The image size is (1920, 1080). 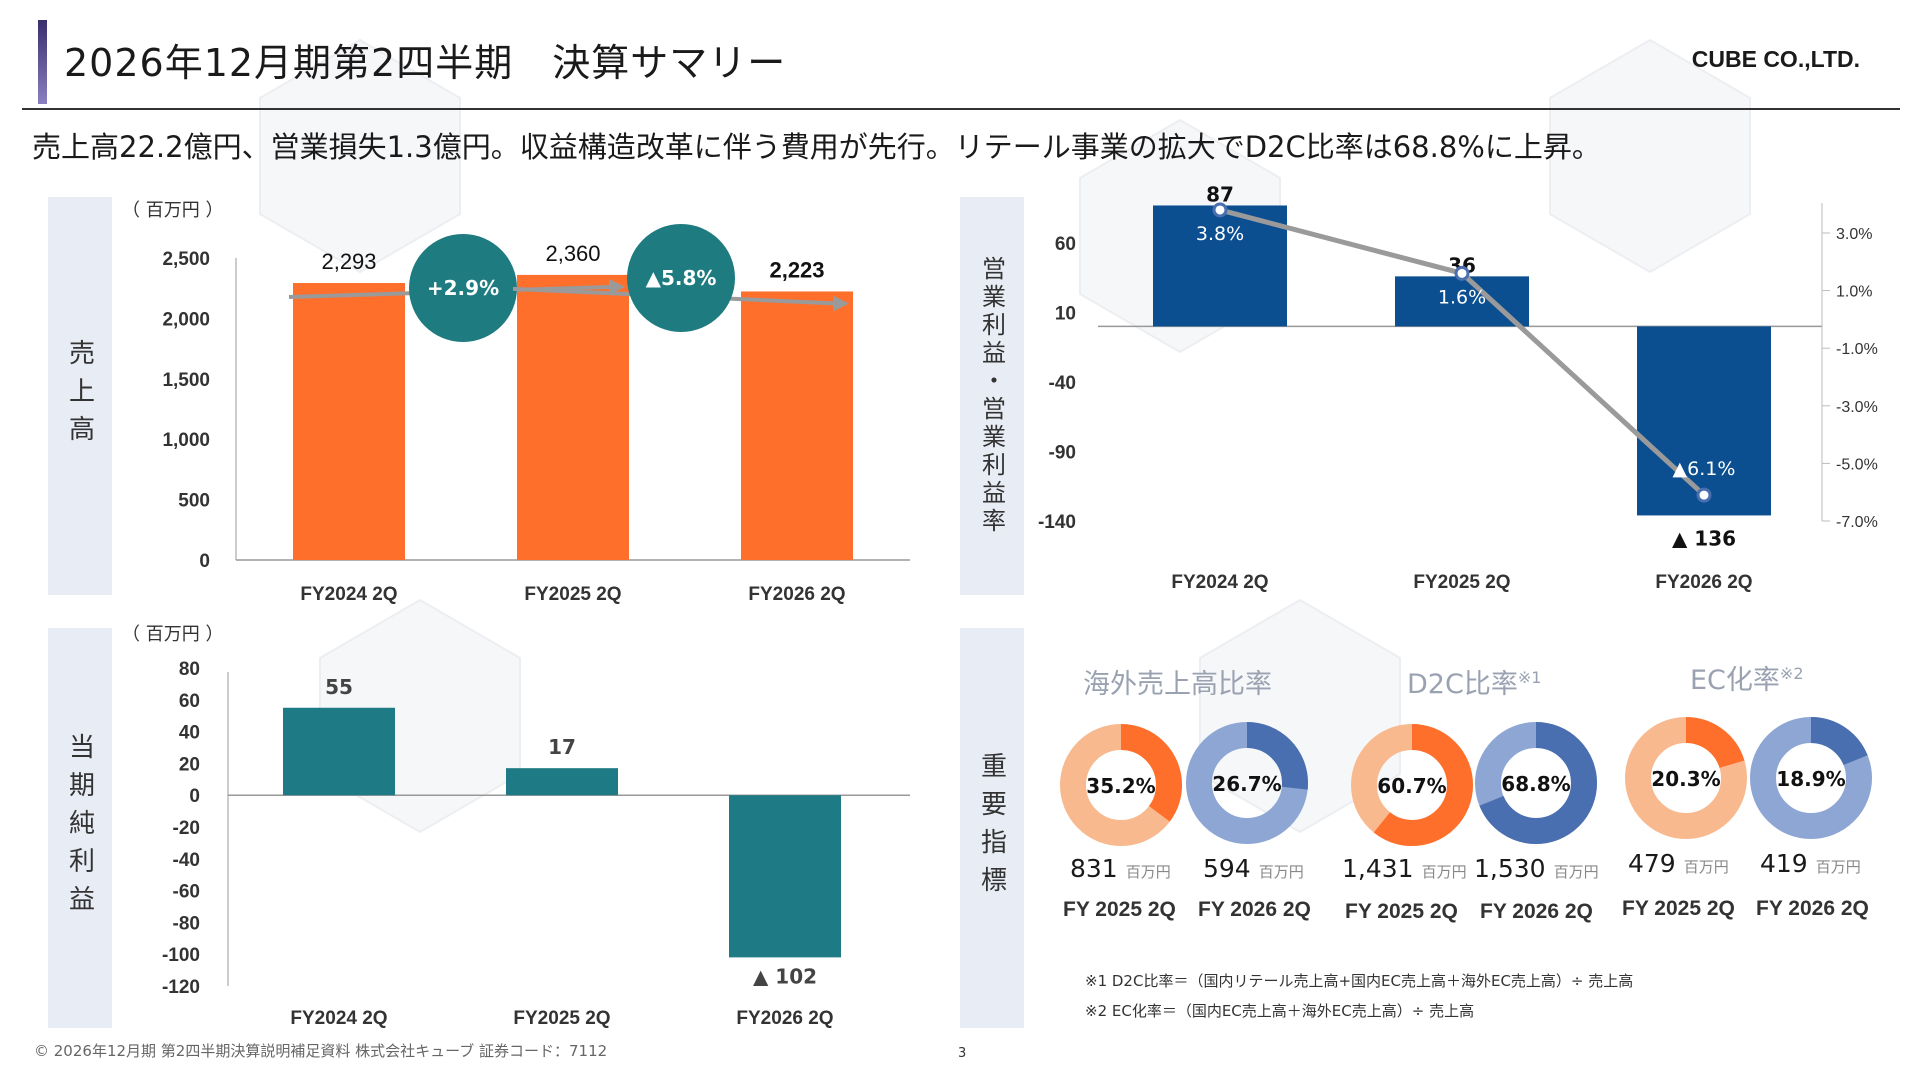 What do you see at coordinates (1280, 1011) in the screenshot?
I see `footnote-ec: ※2 EC化率＝（国内EC売上高＋海外EC売上高）÷ 売上高` at bounding box center [1280, 1011].